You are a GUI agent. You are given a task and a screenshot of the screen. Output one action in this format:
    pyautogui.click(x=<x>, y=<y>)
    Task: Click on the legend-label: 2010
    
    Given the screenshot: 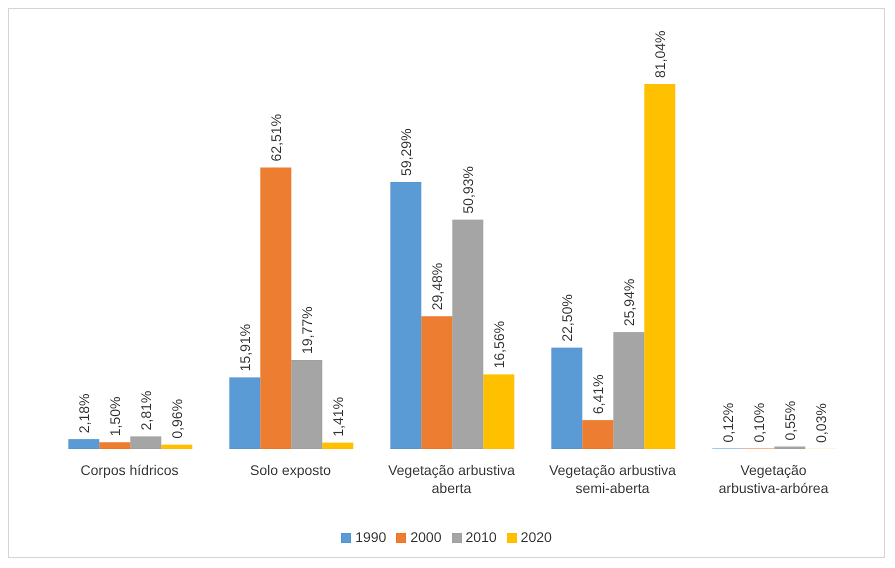 What is the action you would take?
    pyautogui.click(x=481, y=537)
    